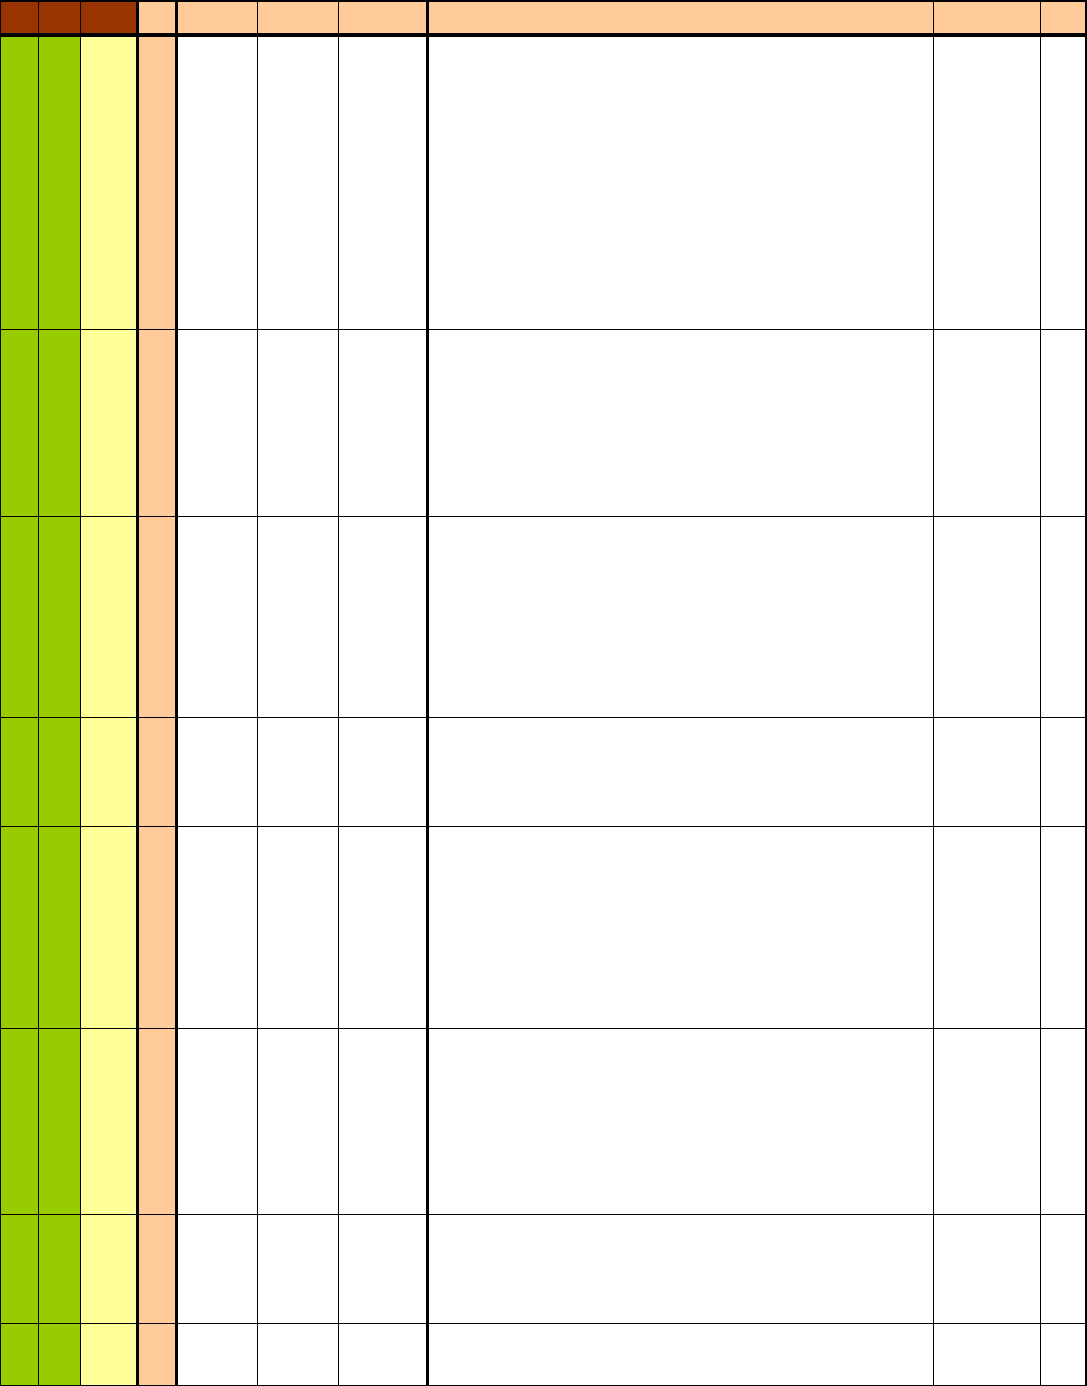 The width and height of the screenshot is (1087, 1386). I want to click on header-row, so click(543, 18).